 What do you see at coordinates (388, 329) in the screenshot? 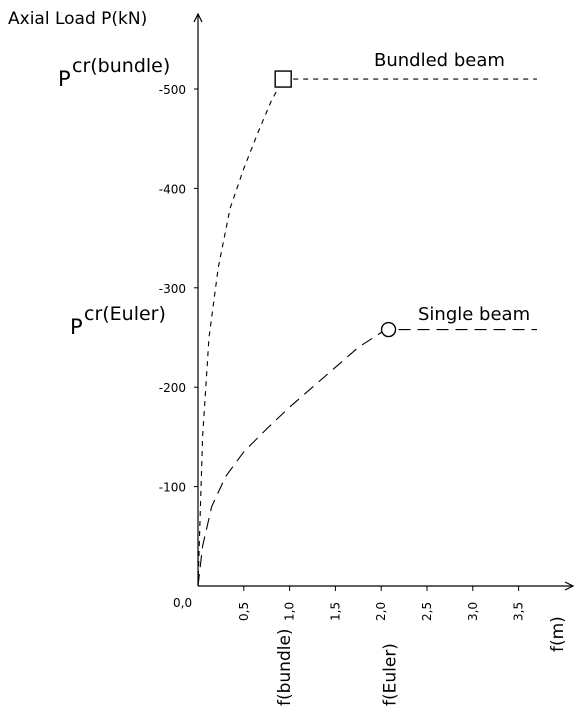
I see `series-marker-circle` at bounding box center [388, 329].